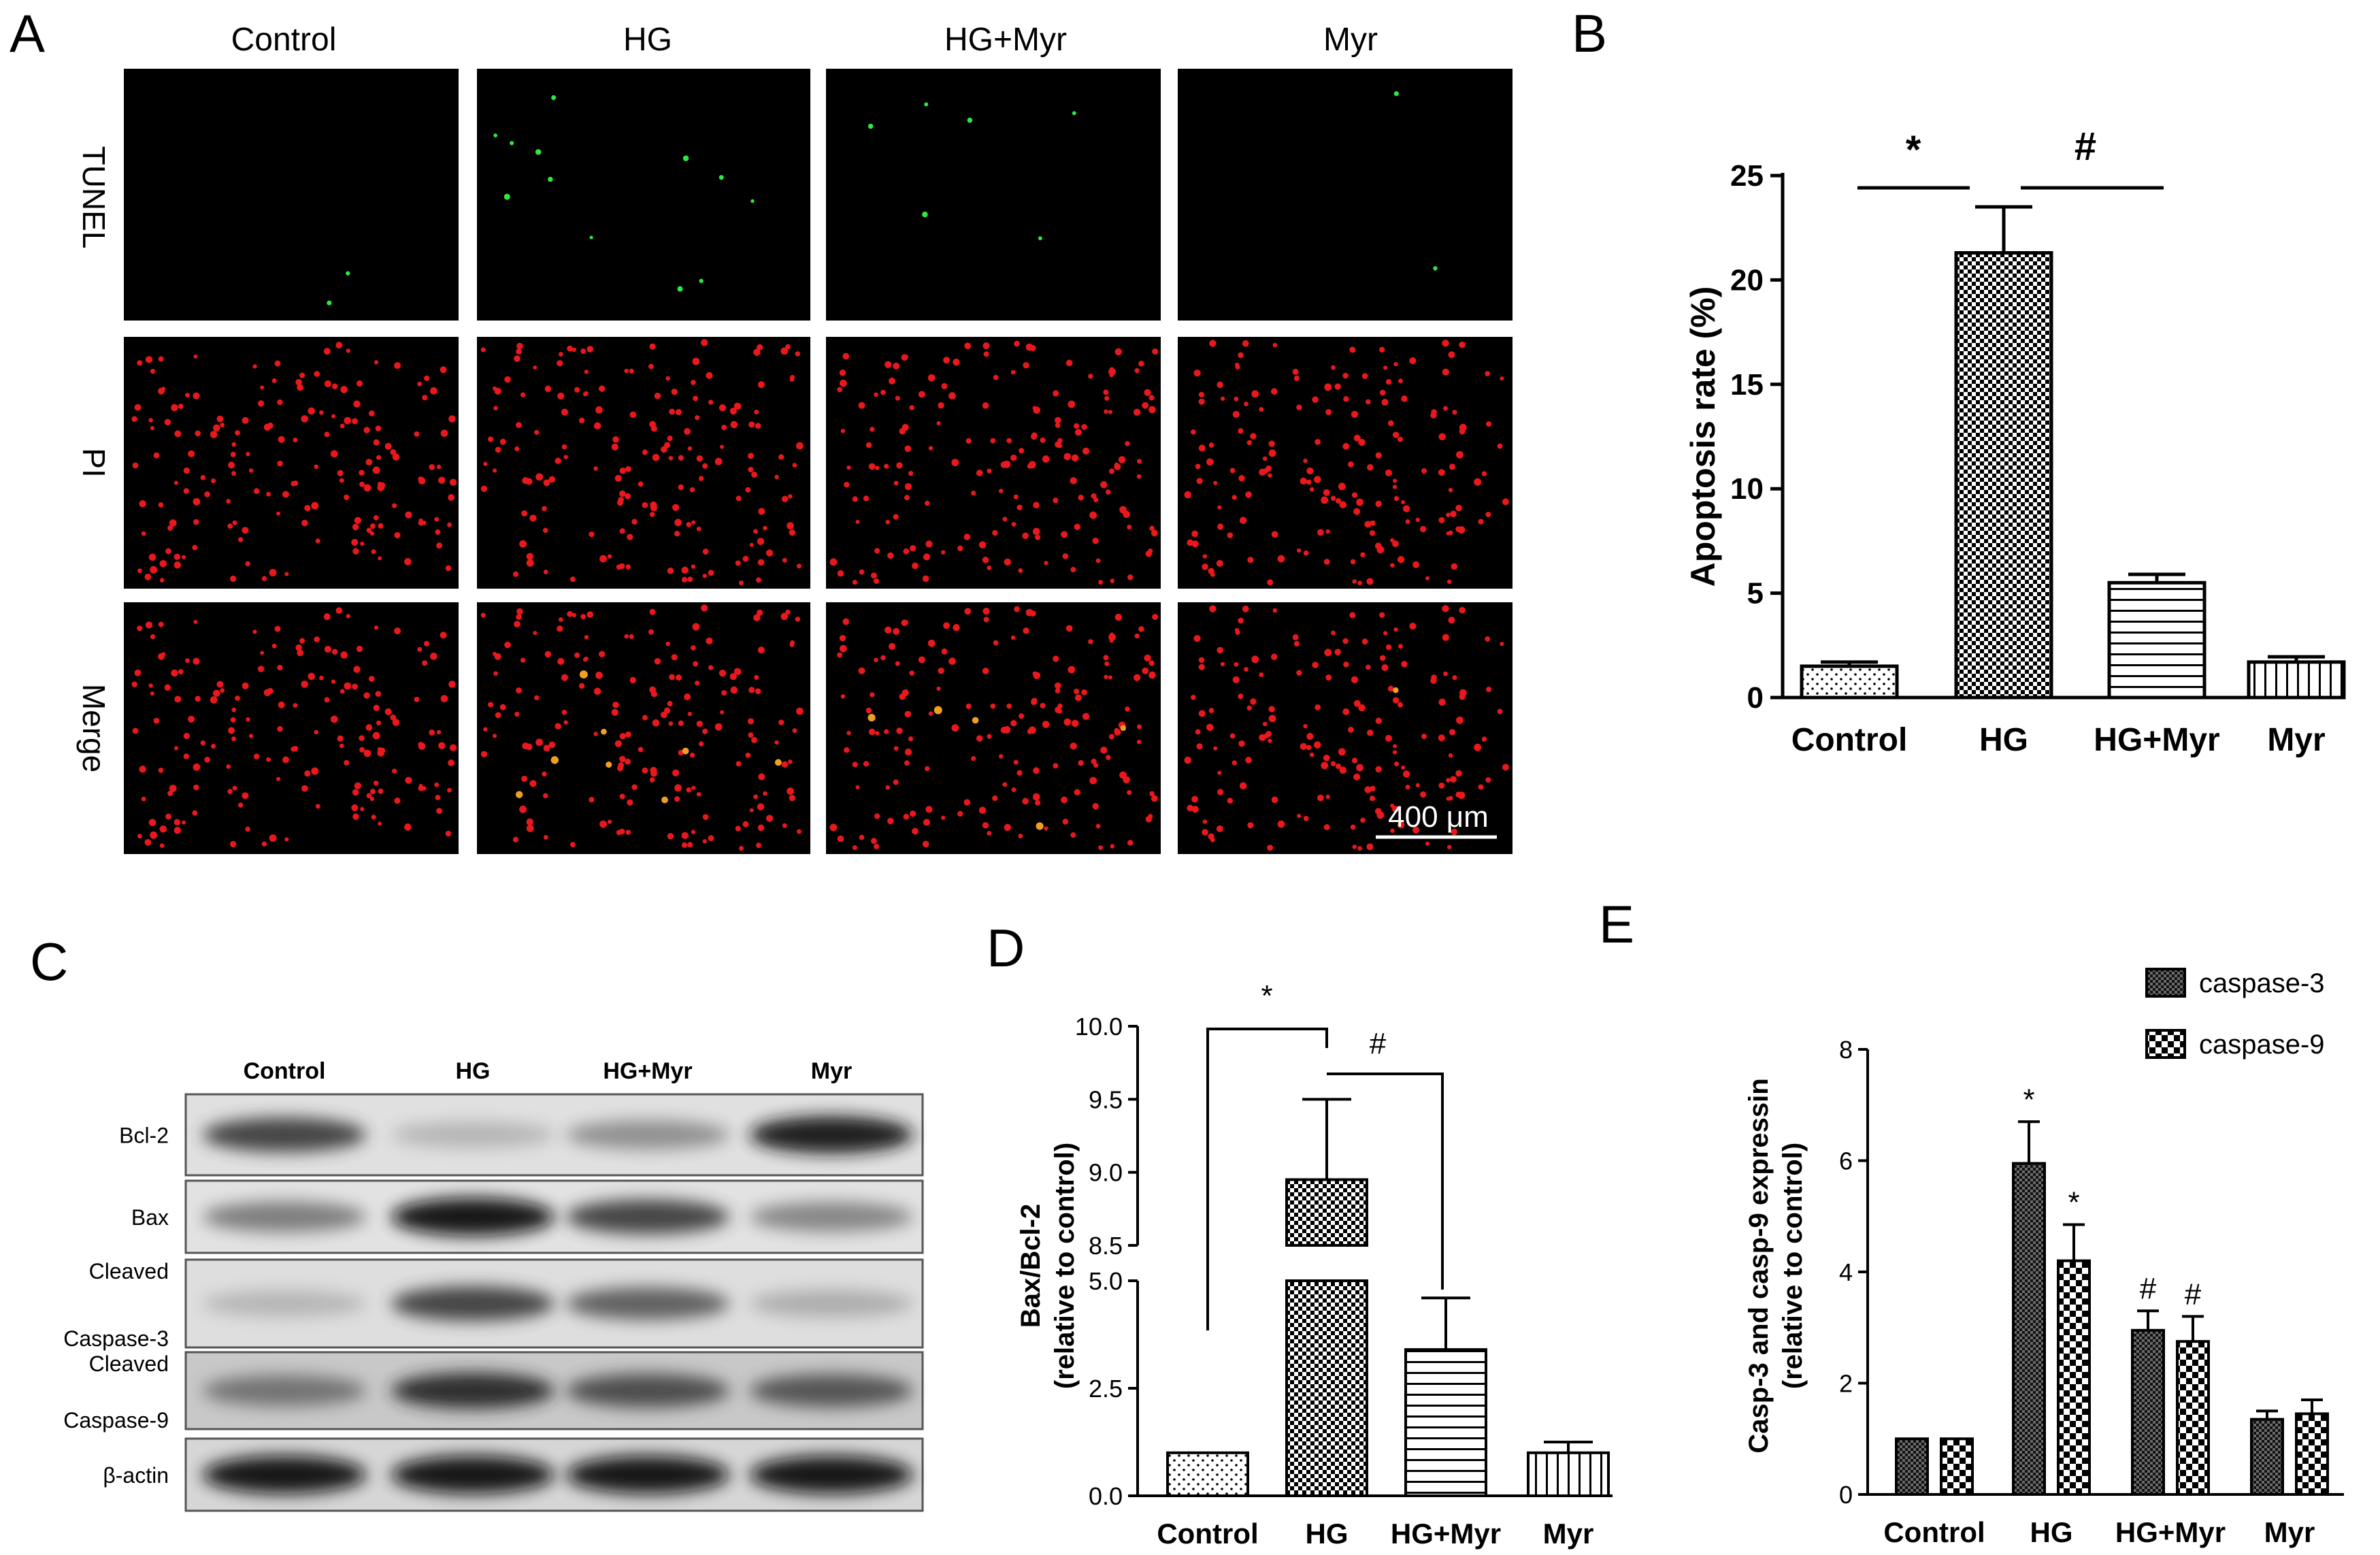 This screenshot has width=2380, height=1555. What do you see at coordinates (116, 1420) in the screenshot?
I see `blot-label: Caspase-9` at bounding box center [116, 1420].